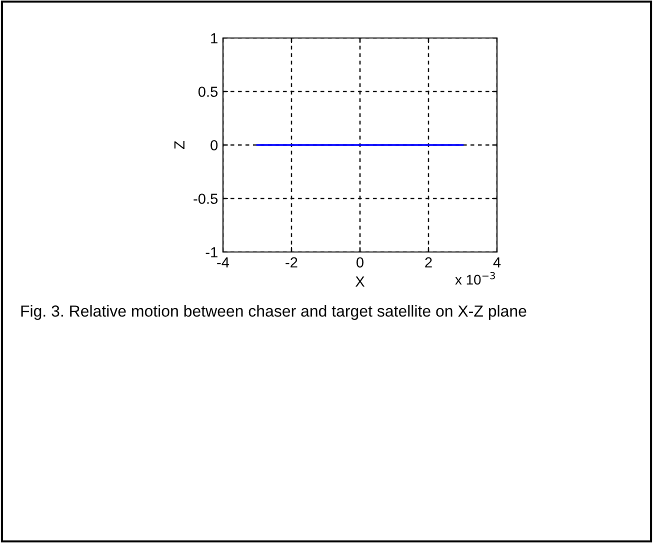 The height and width of the screenshot is (543, 653). What do you see at coordinates (360, 281) in the screenshot?
I see `x-axis-title: X` at bounding box center [360, 281].